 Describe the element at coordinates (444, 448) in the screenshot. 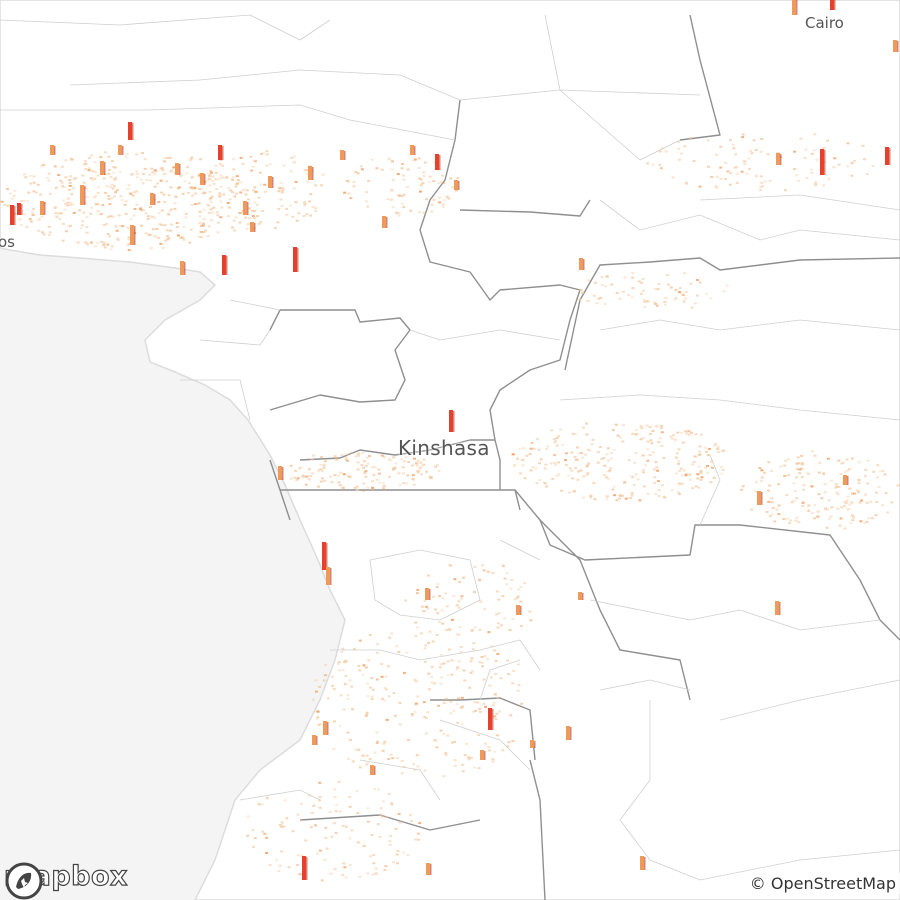

I see `city-label-kinshasa: Kinshasa` at that location.